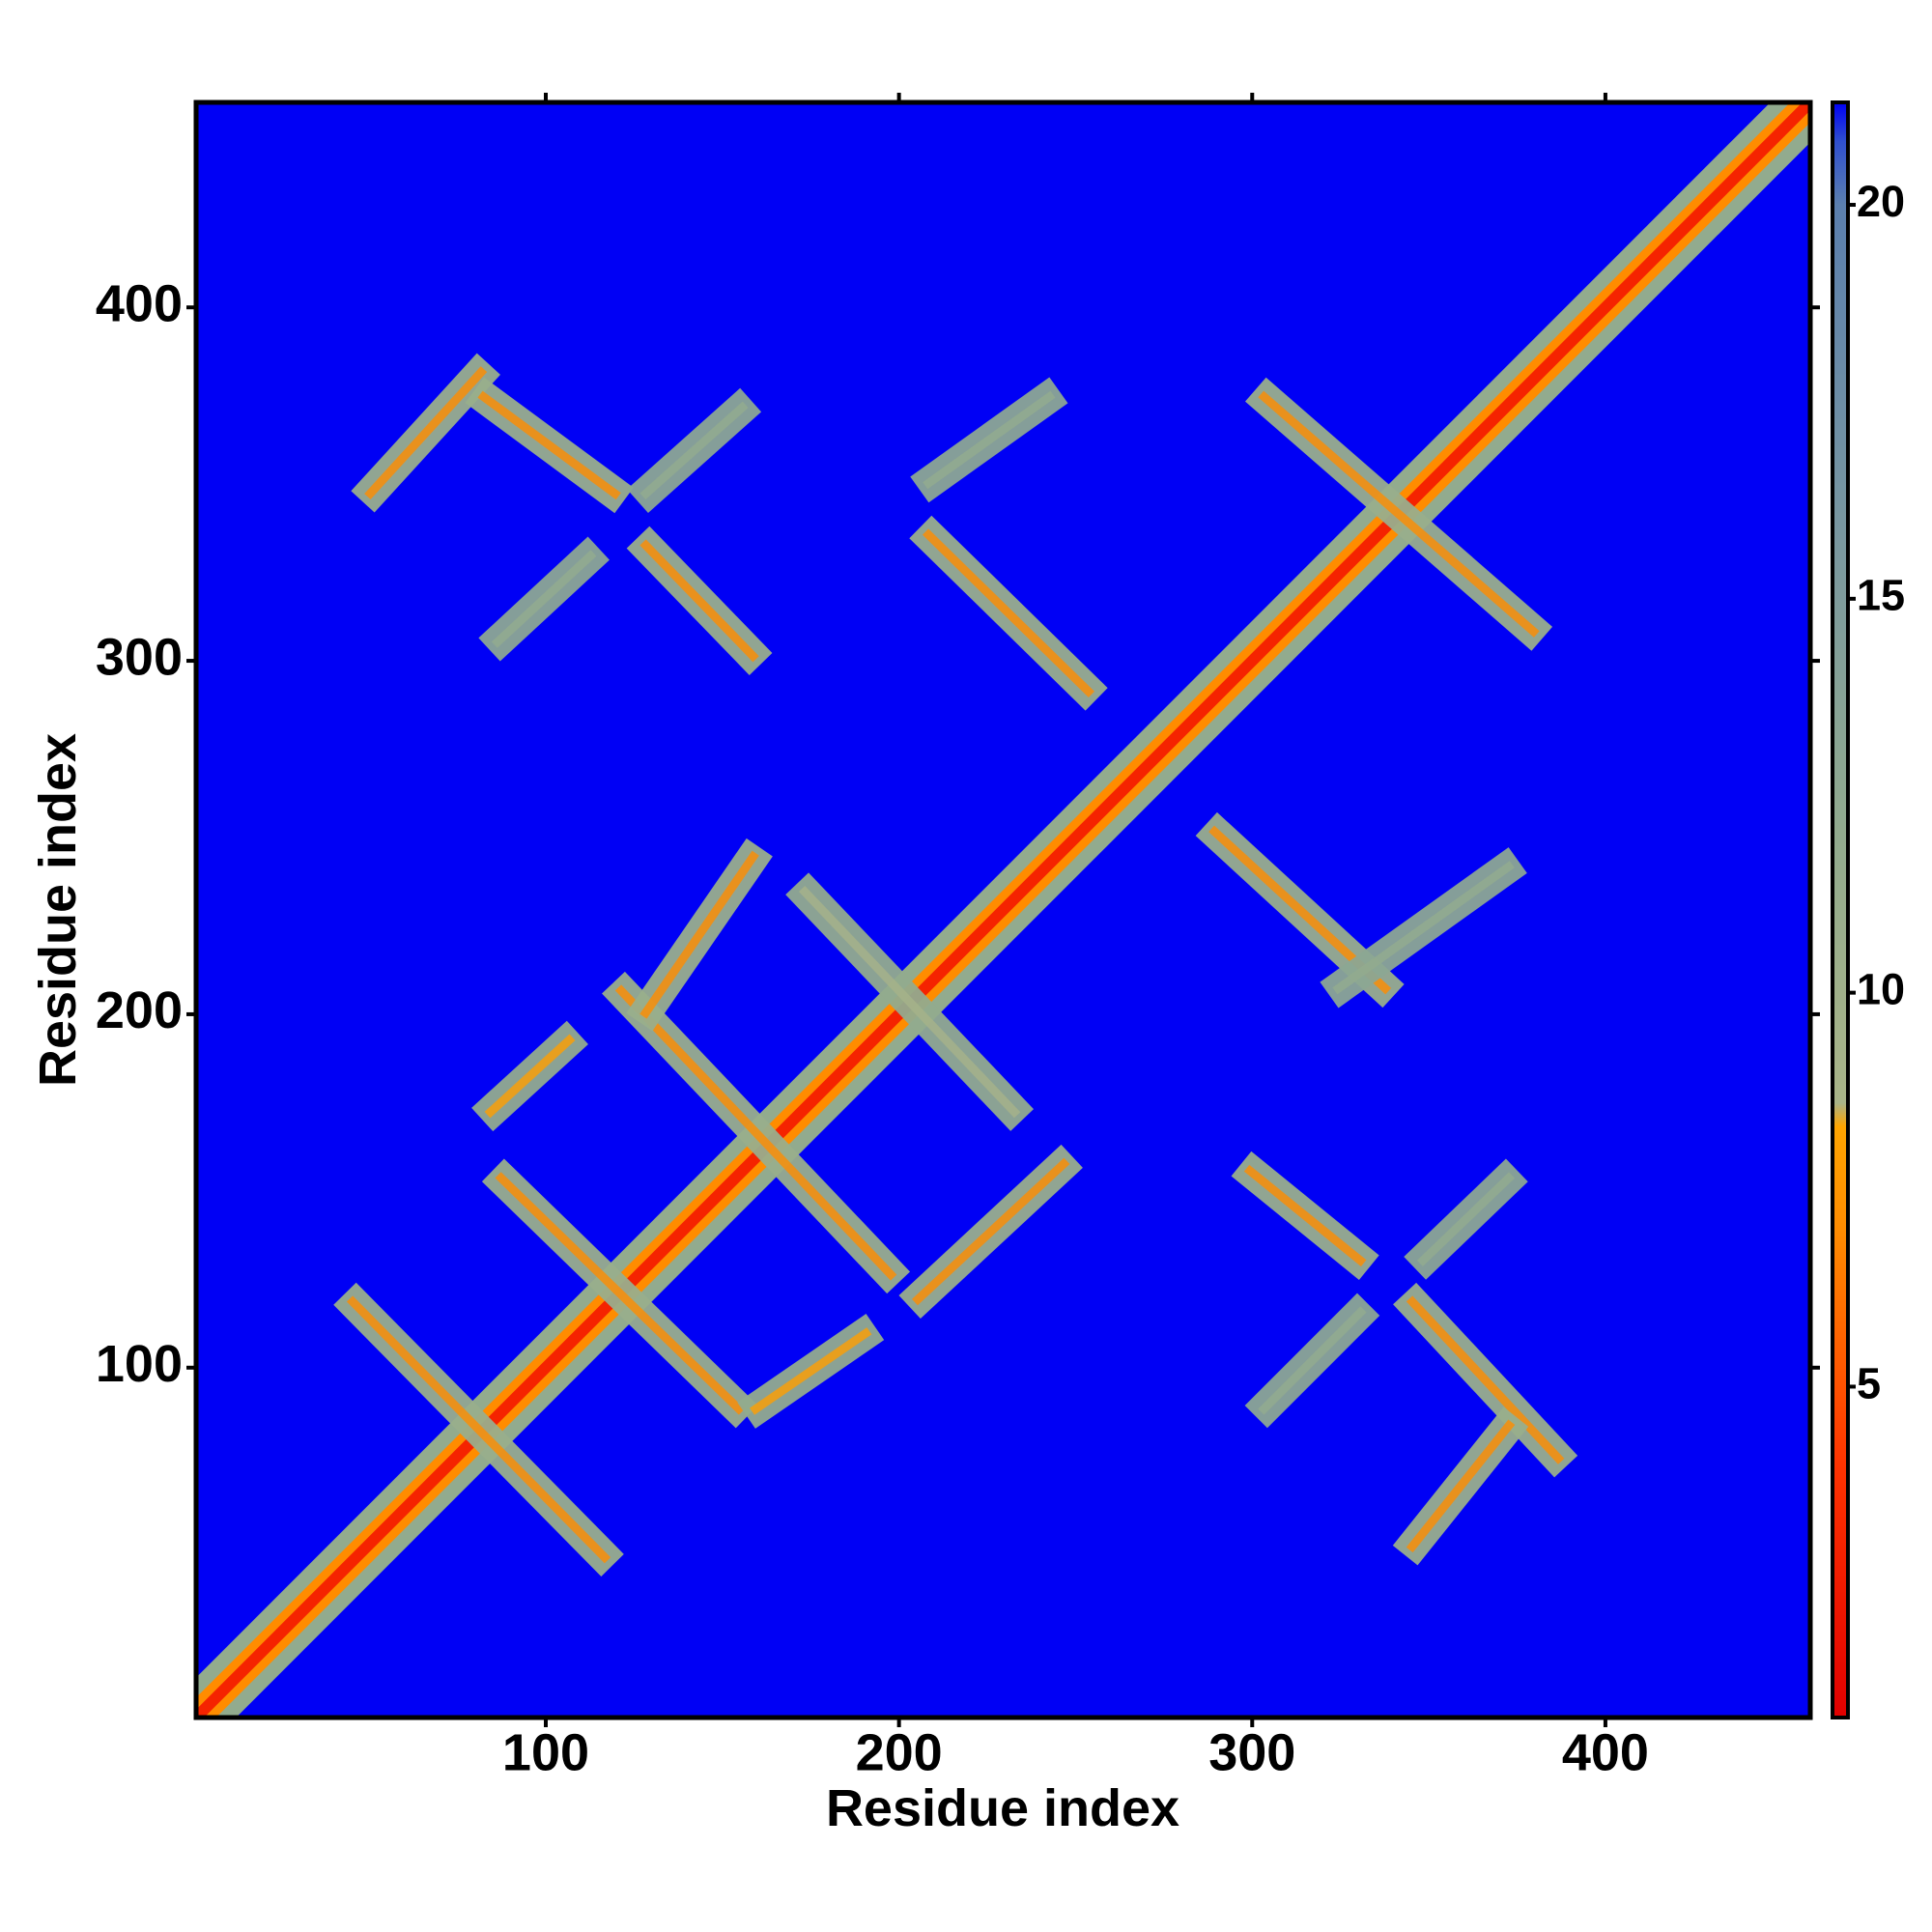  I want to click on x-axis-title: Residue index, so click(1002, 1808).